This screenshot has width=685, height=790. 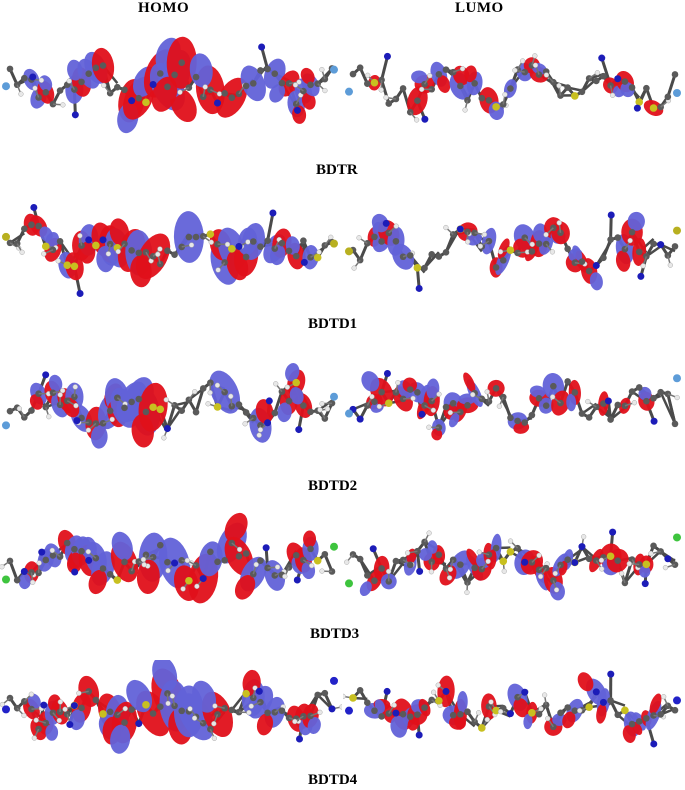 What do you see at coordinates (335, 634) in the screenshot?
I see `bdtd3-label: BDTD3` at bounding box center [335, 634].